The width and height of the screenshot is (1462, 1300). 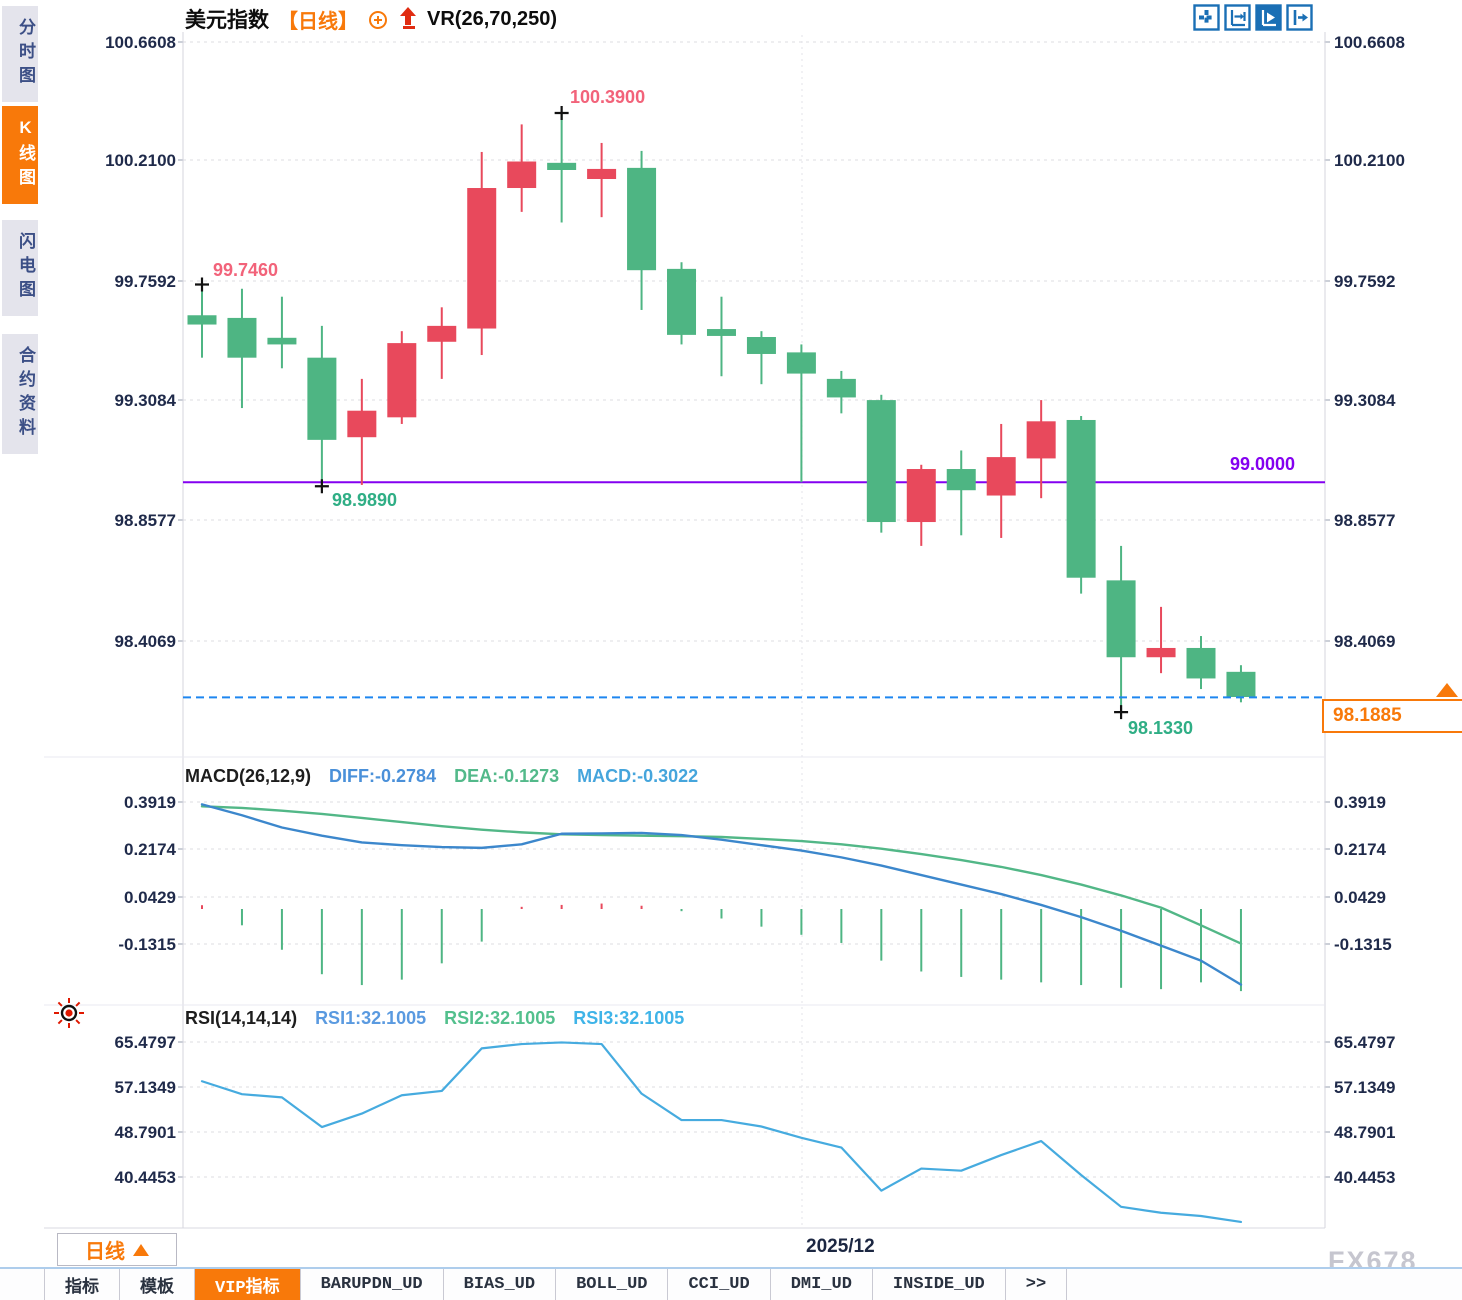 I want to click on current-price-tag: 98.1885, so click(x=1392, y=716).